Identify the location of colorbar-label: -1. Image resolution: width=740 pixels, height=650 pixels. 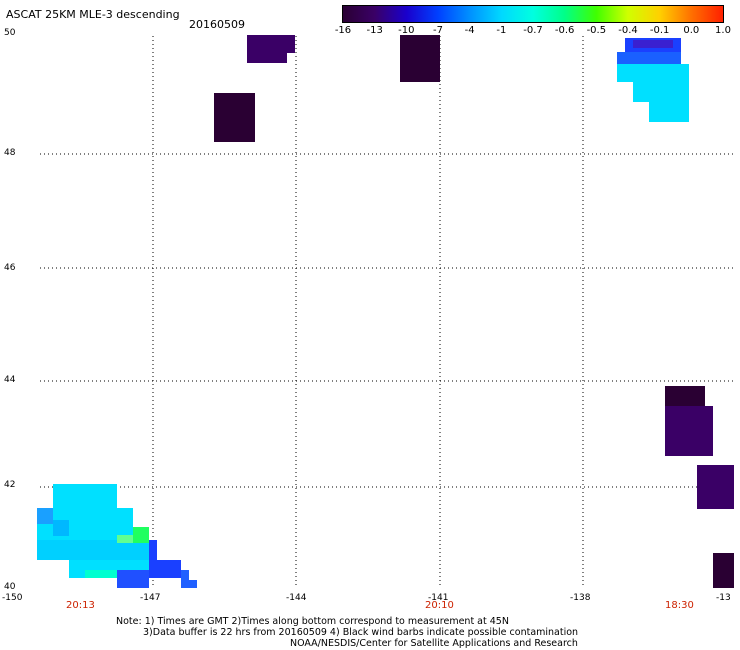
(501, 30).